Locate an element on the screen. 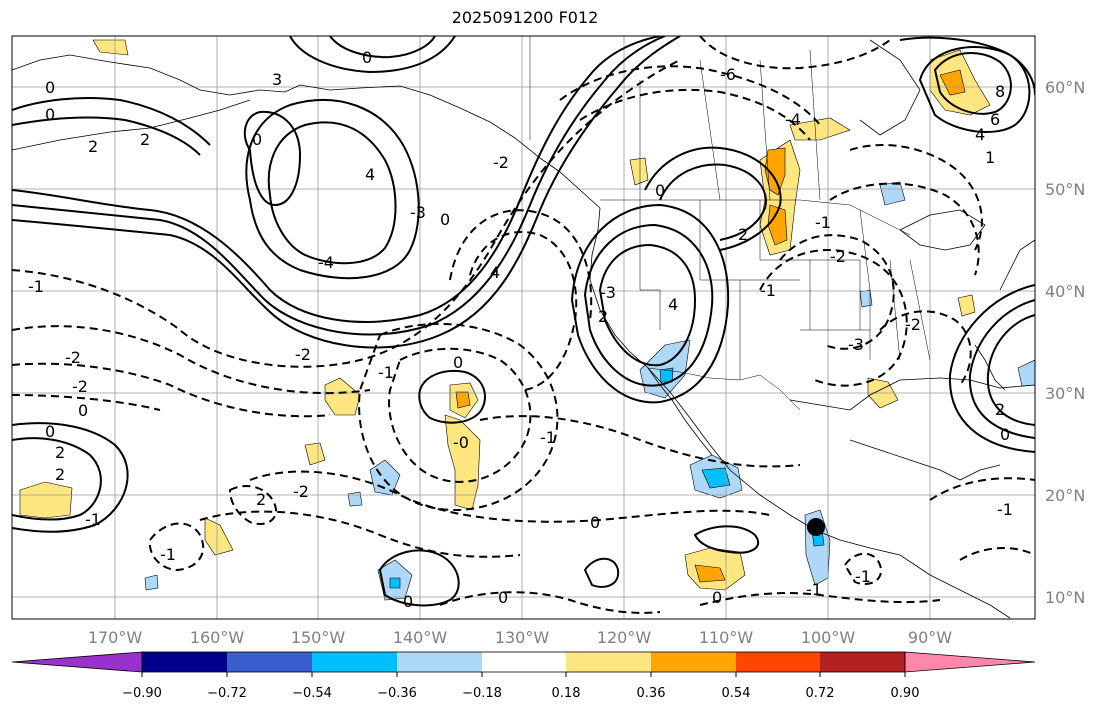 This screenshot has width=1105, height=712. lon-label-110w: 110°W is located at coordinates (726, 637).